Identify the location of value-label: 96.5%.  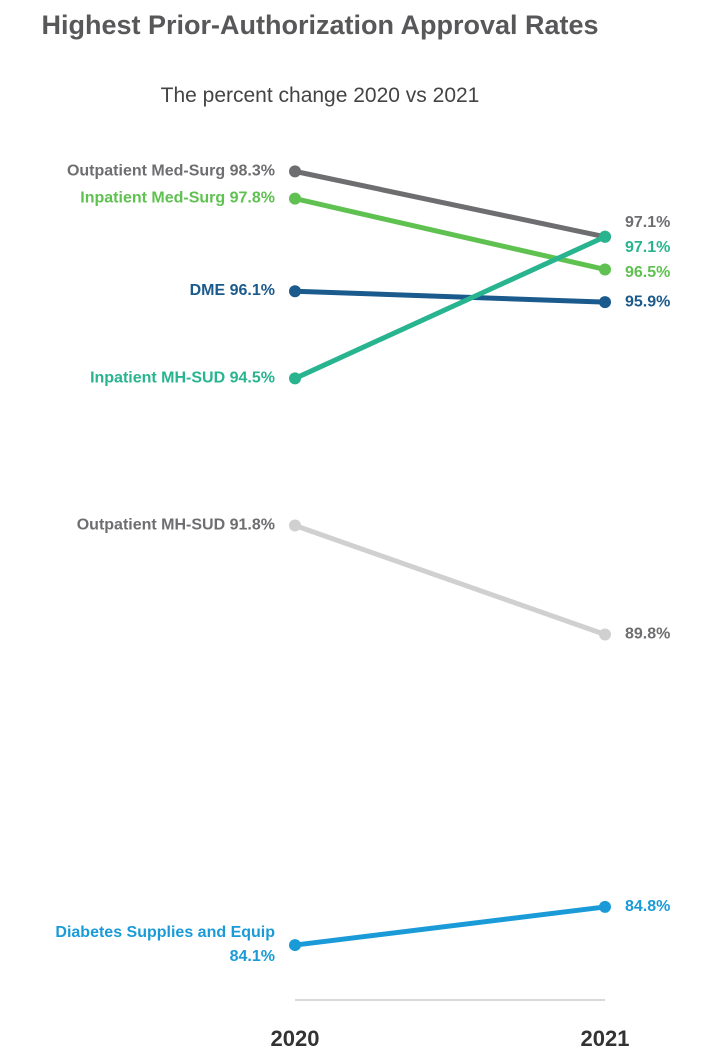
(647, 272).